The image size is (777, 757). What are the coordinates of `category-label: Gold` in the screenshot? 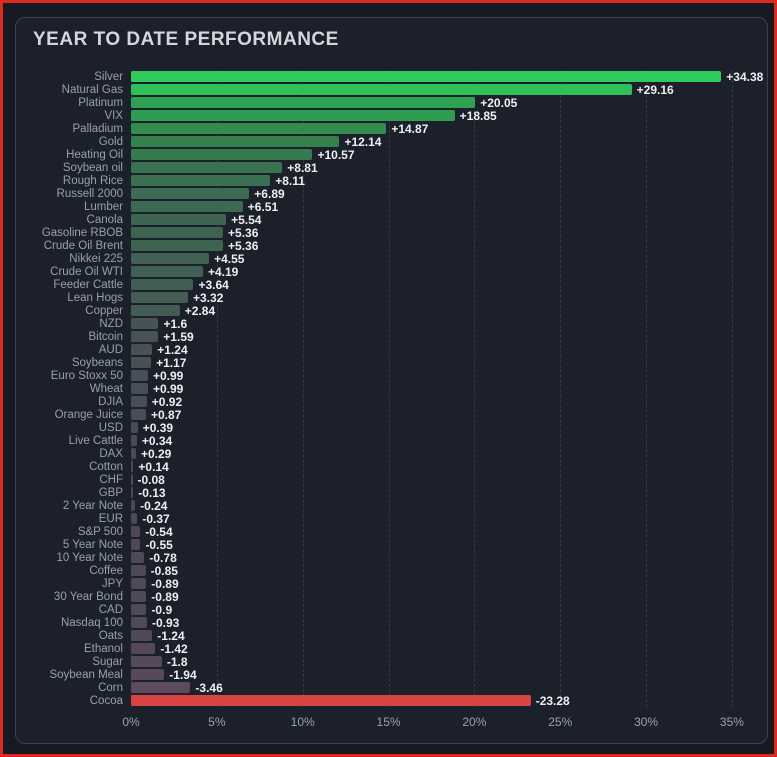 It's located at (110, 141).